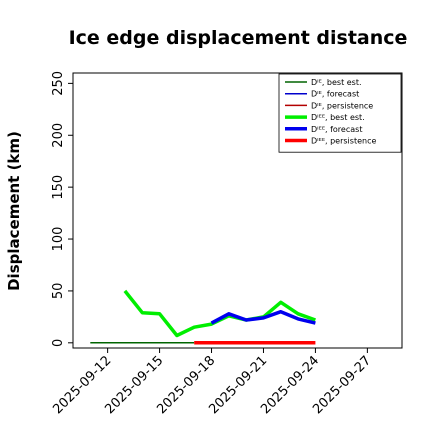  What do you see at coordinates (343, 141) in the screenshot?
I see `legend-label-6: Dᴵᴱᴱ, persistence` at bounding box center [343, 141].